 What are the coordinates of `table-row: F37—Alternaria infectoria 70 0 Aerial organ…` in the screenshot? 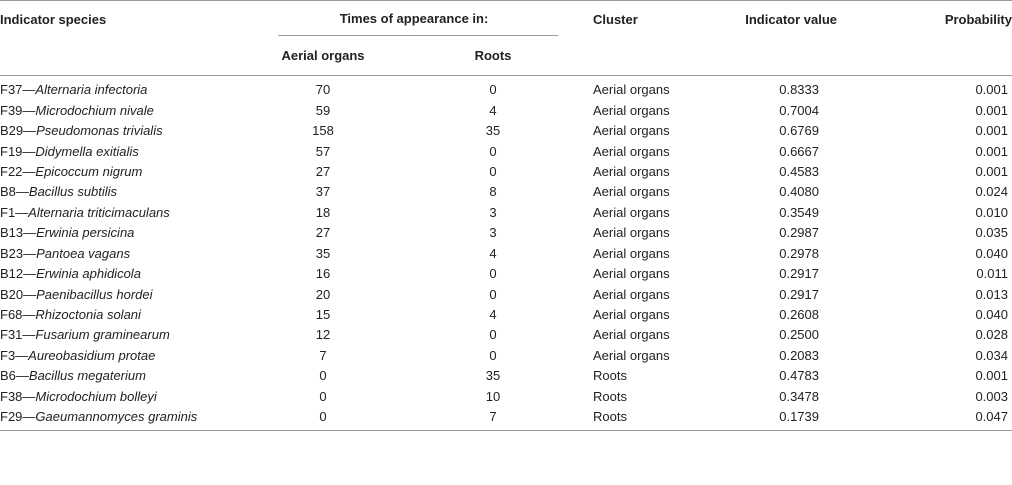 It's located at (506, 88).